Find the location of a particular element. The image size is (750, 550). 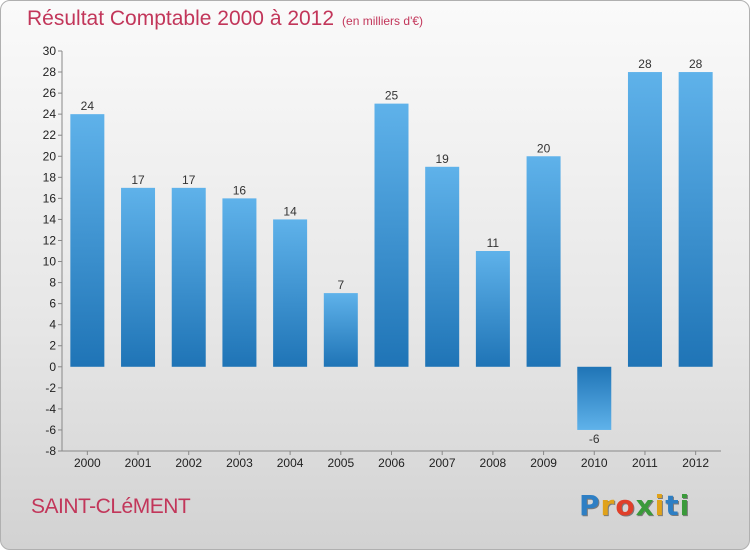

bar-2001 is located at coordinates (138, 277).